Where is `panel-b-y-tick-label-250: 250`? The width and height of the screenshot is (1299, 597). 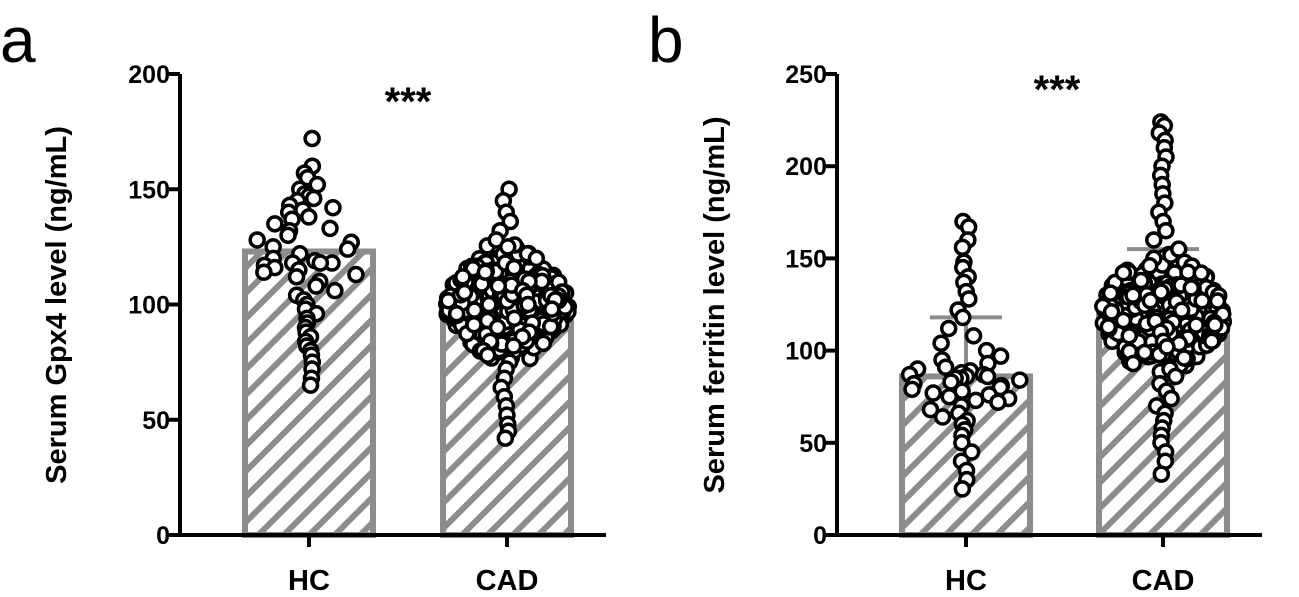 panel-b-y-tick-label-250: 250 is located at coordinates (806, 75).